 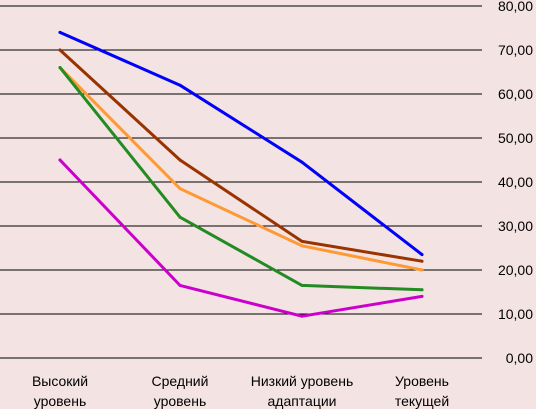 I want to click on y-tick-label: 20,00, so click(x=515, y=270).